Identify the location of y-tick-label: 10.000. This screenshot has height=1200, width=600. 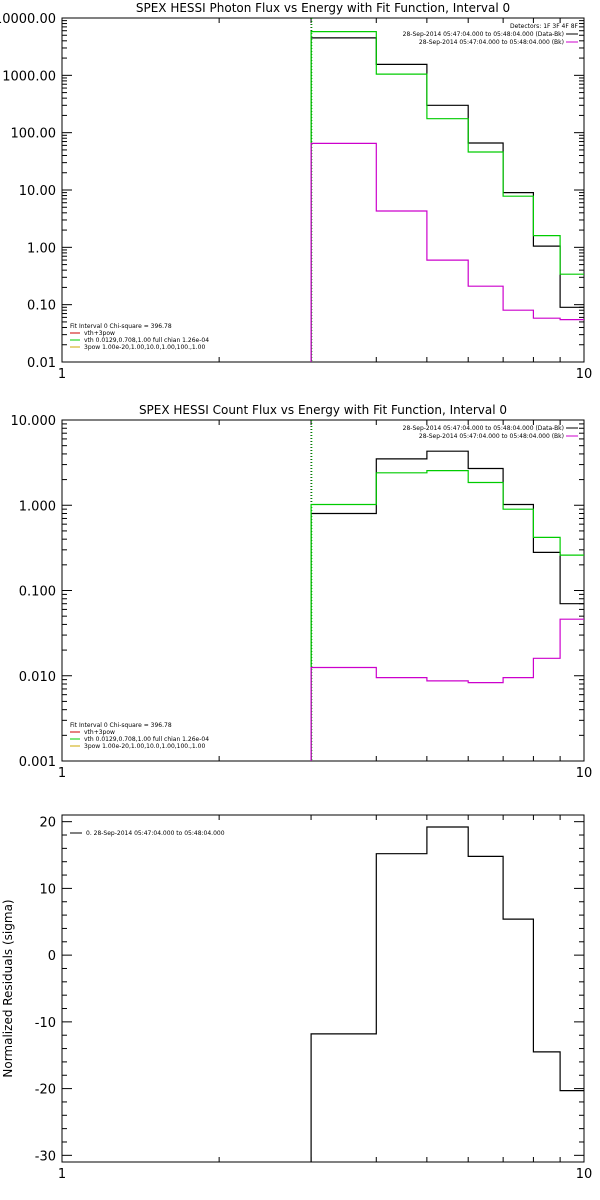
(34, 421).